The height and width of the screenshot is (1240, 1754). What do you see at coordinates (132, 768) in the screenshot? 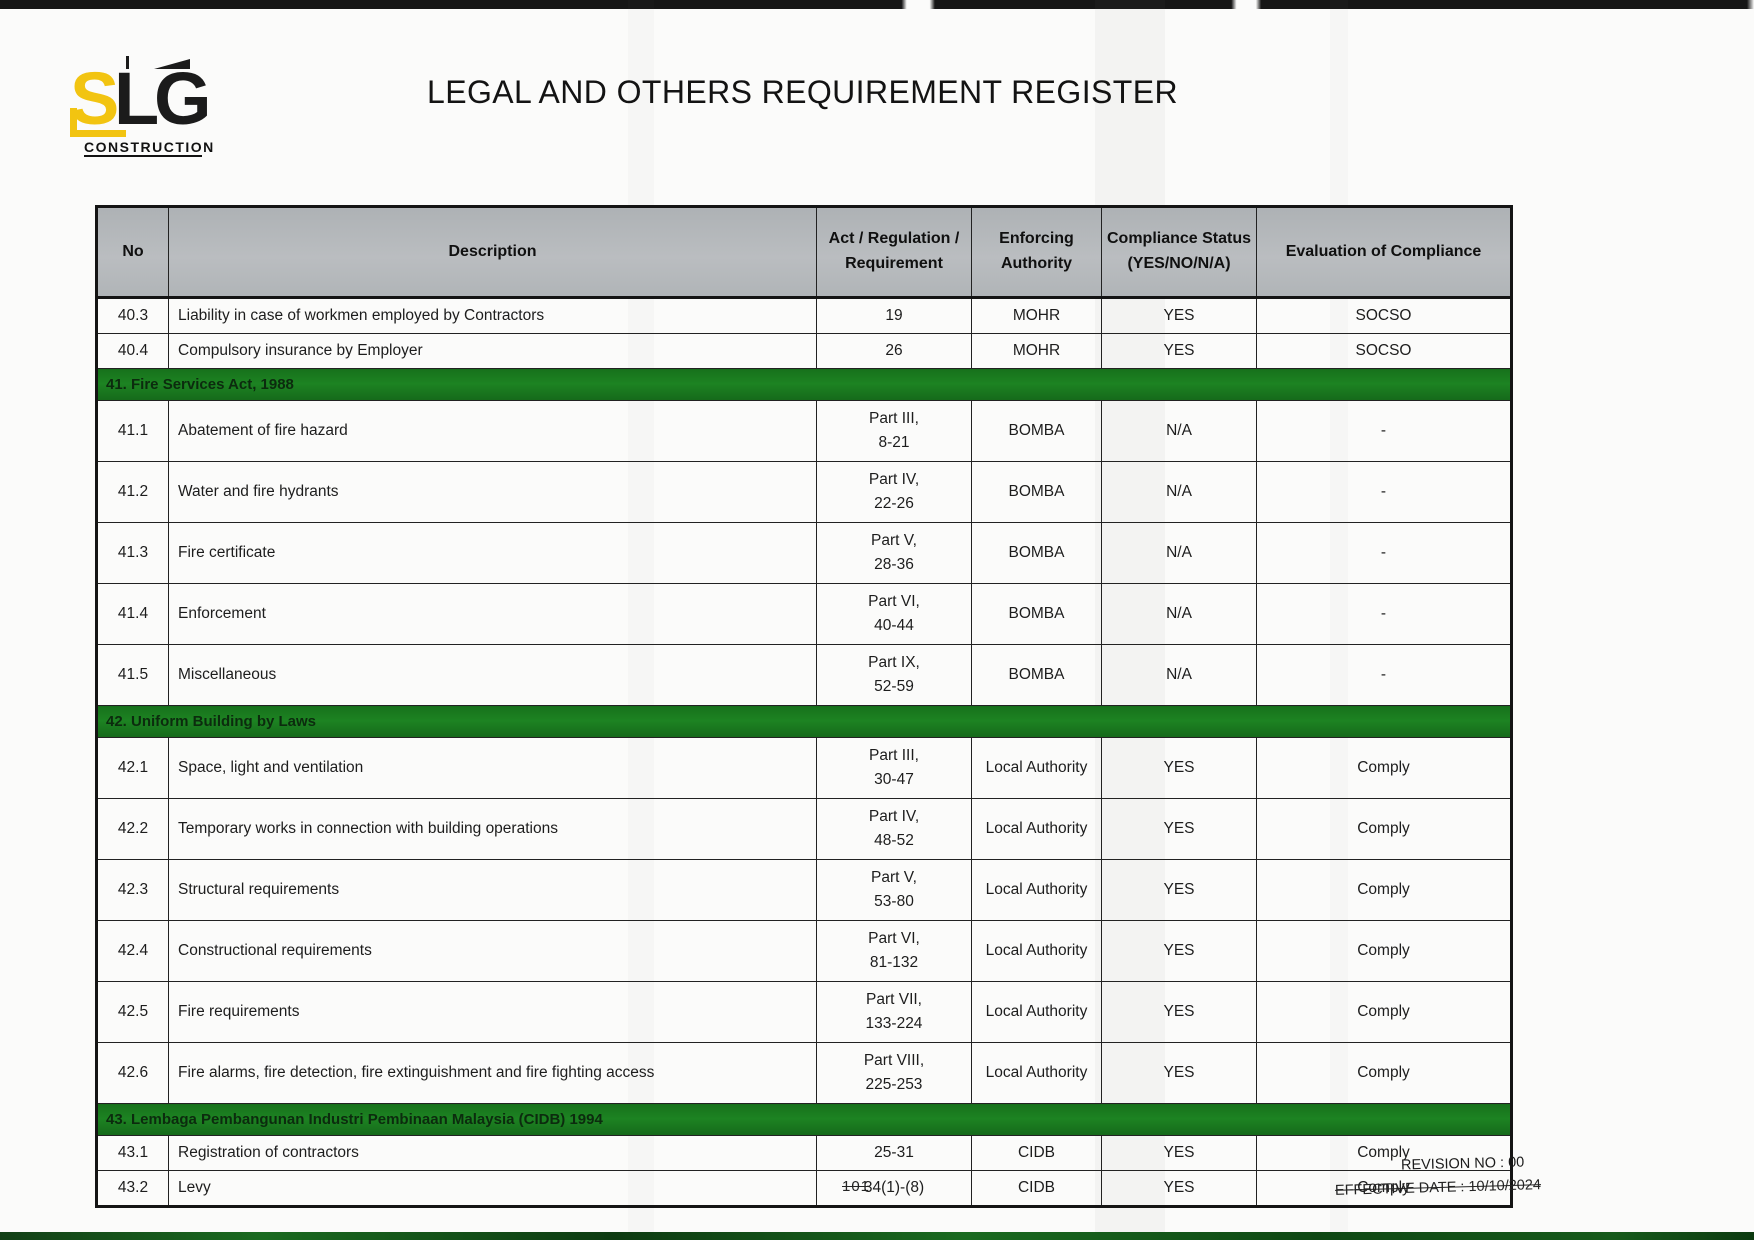
I see `cell-no: 42.1` at bounding box center [132, 768].